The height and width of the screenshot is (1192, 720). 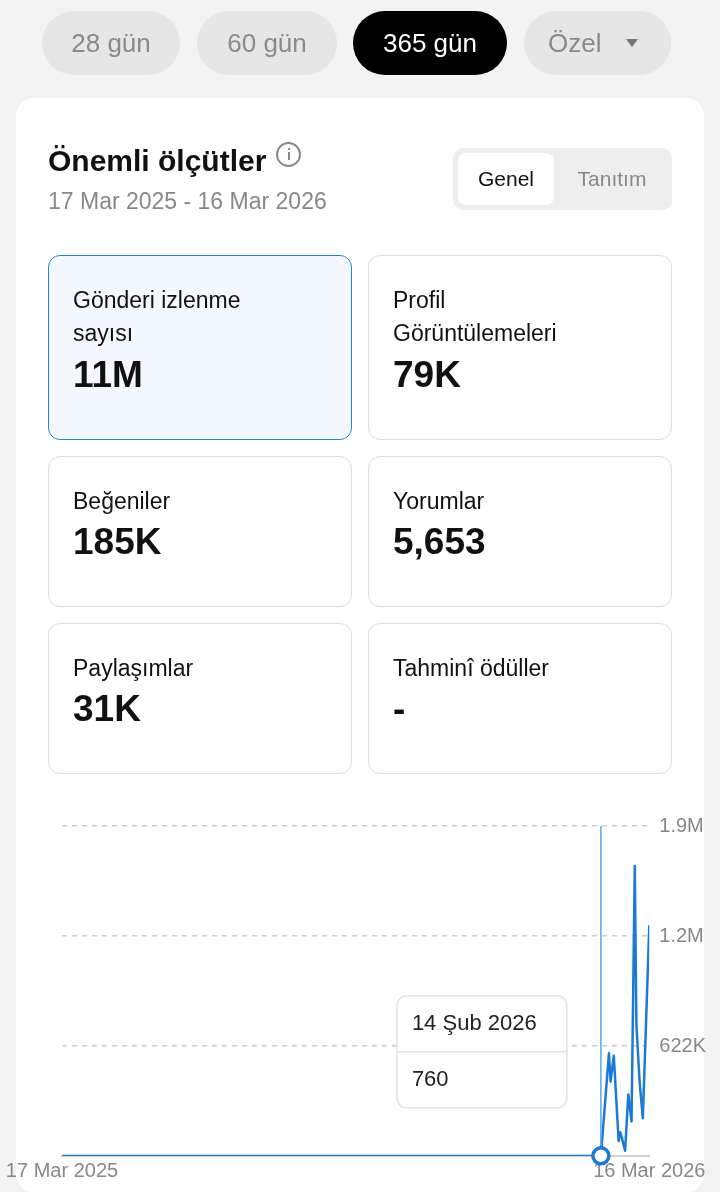 What do you see at coordinates (108, 374) in the screenshot?
I see `text: 11M` at bounding box center [108, 374].